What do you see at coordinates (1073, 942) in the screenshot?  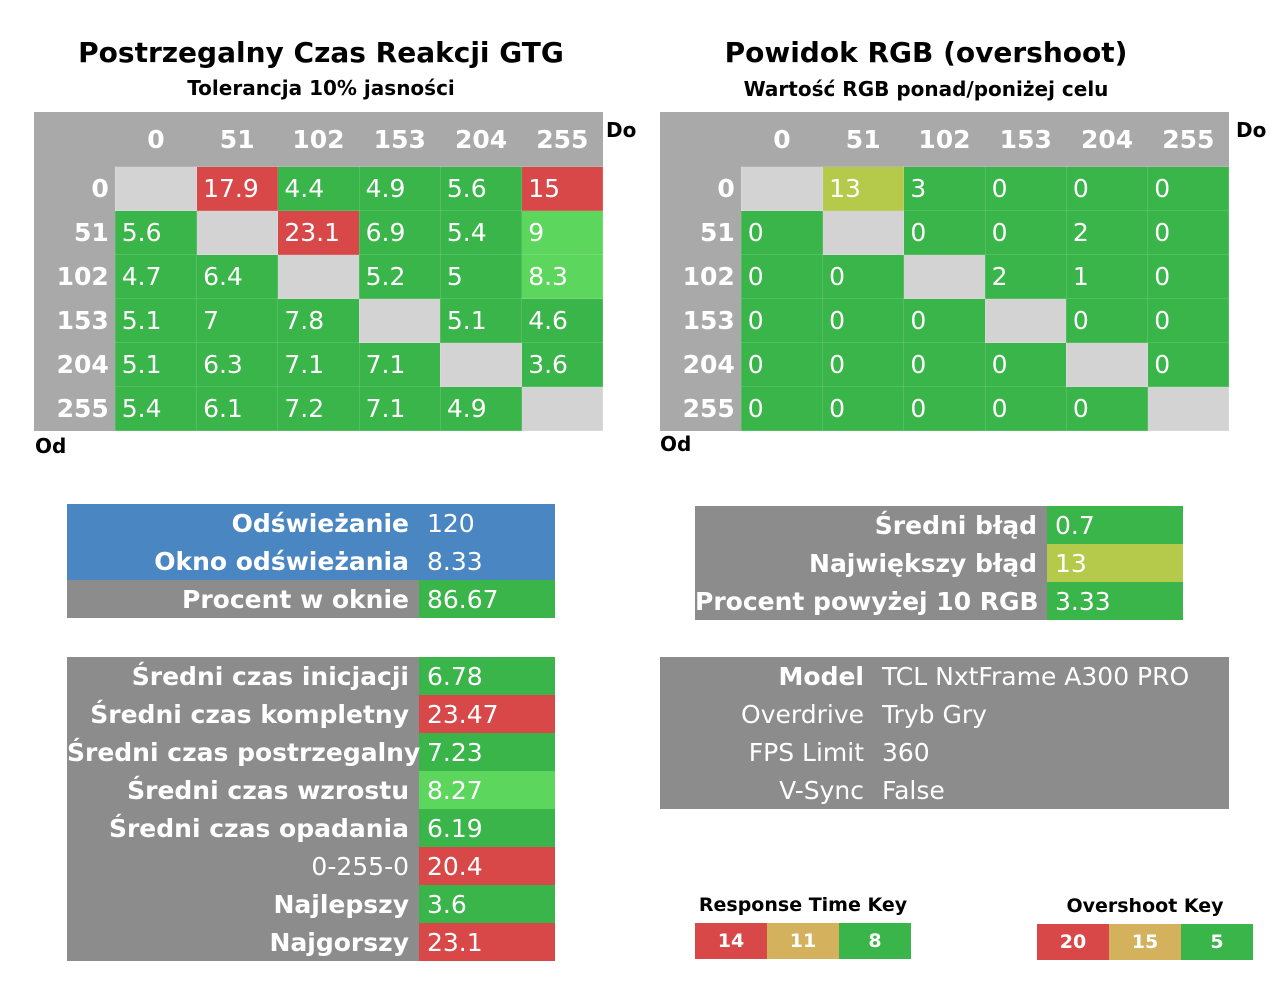 I see `overshoot-key-swatch: 20` at bounding box center [1073, 942].